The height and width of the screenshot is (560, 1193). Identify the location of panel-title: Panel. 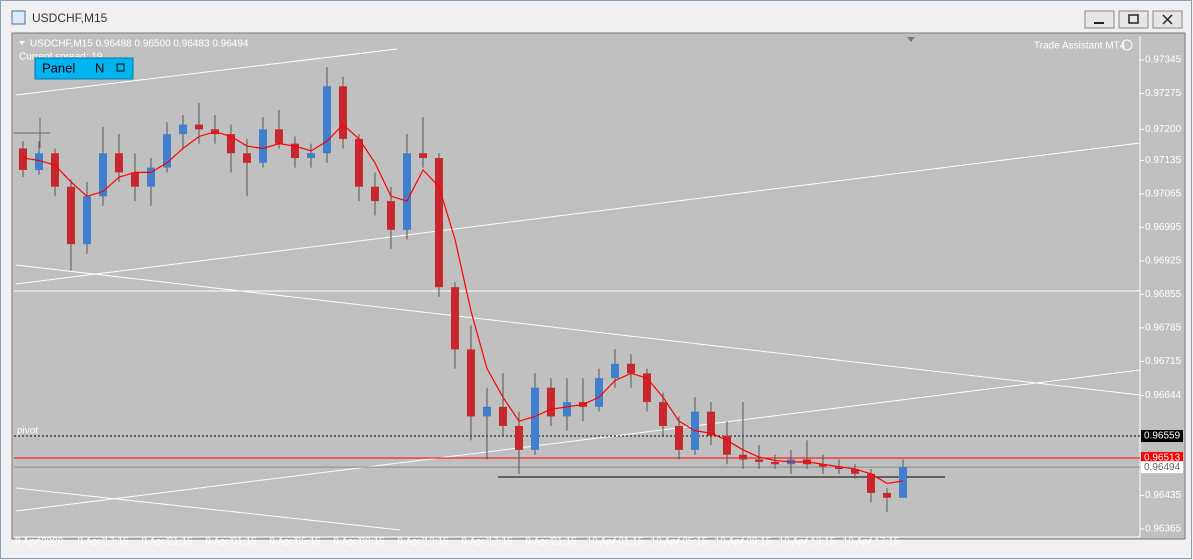
(58, 67).